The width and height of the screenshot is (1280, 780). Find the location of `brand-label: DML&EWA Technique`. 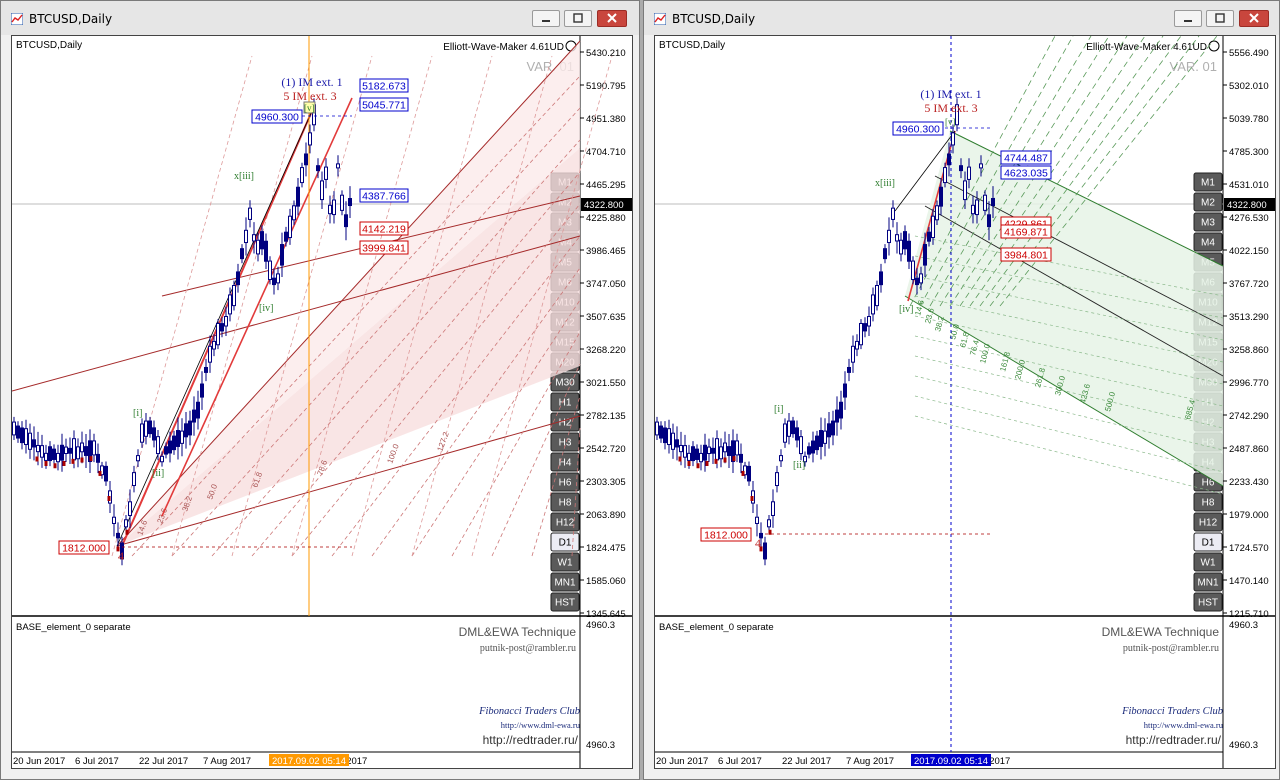

brand-label: DML&EWA Technique is located at coordinates (1161, 632).